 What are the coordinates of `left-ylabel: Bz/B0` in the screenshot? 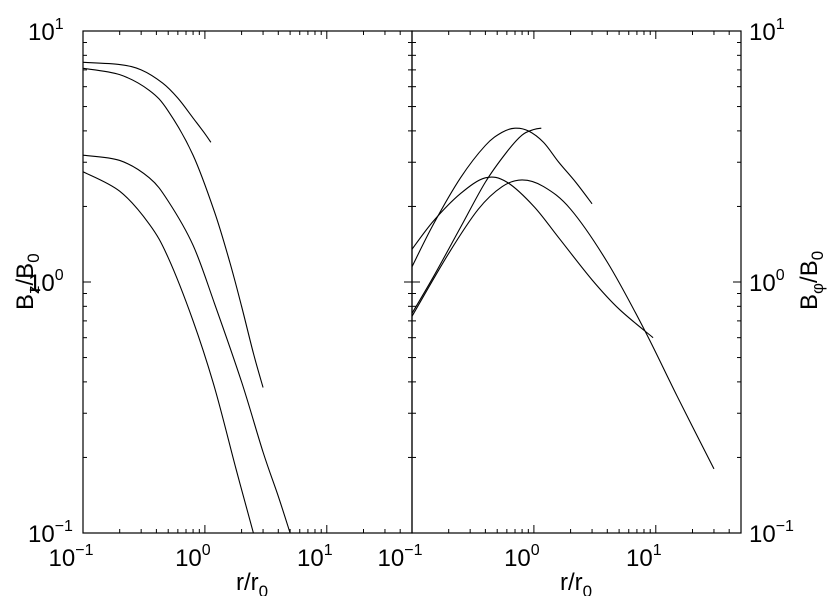 It's located at (27, 281).